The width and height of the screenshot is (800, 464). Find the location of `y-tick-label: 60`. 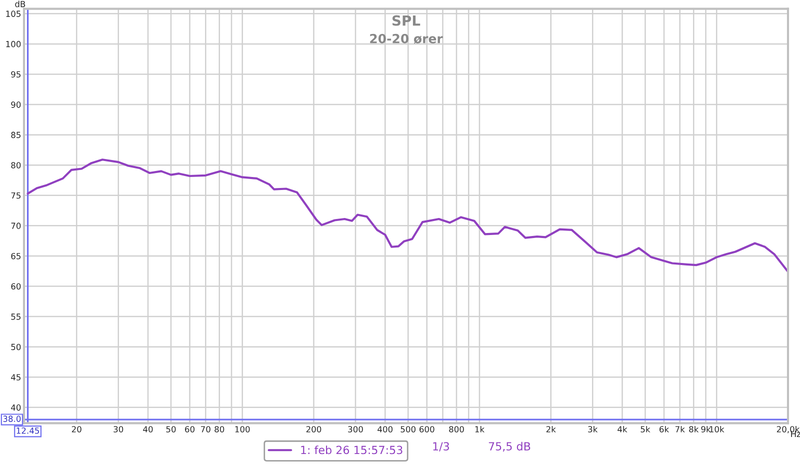

y-tick-label: 60 is located at coordinates (16, 286).